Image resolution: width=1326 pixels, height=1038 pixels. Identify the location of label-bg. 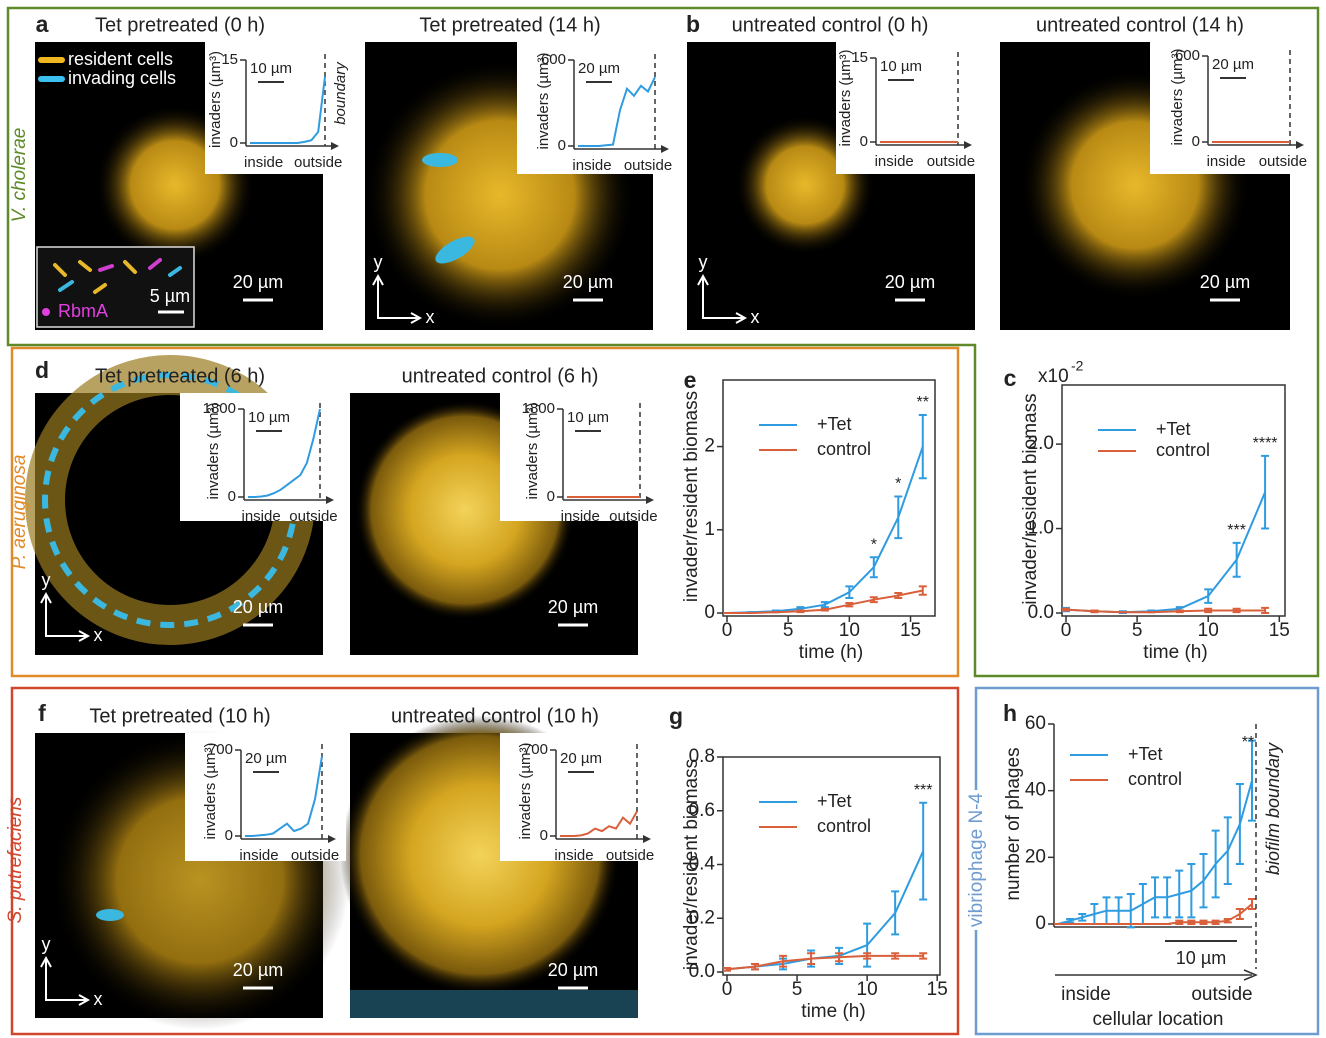
(977, 860).